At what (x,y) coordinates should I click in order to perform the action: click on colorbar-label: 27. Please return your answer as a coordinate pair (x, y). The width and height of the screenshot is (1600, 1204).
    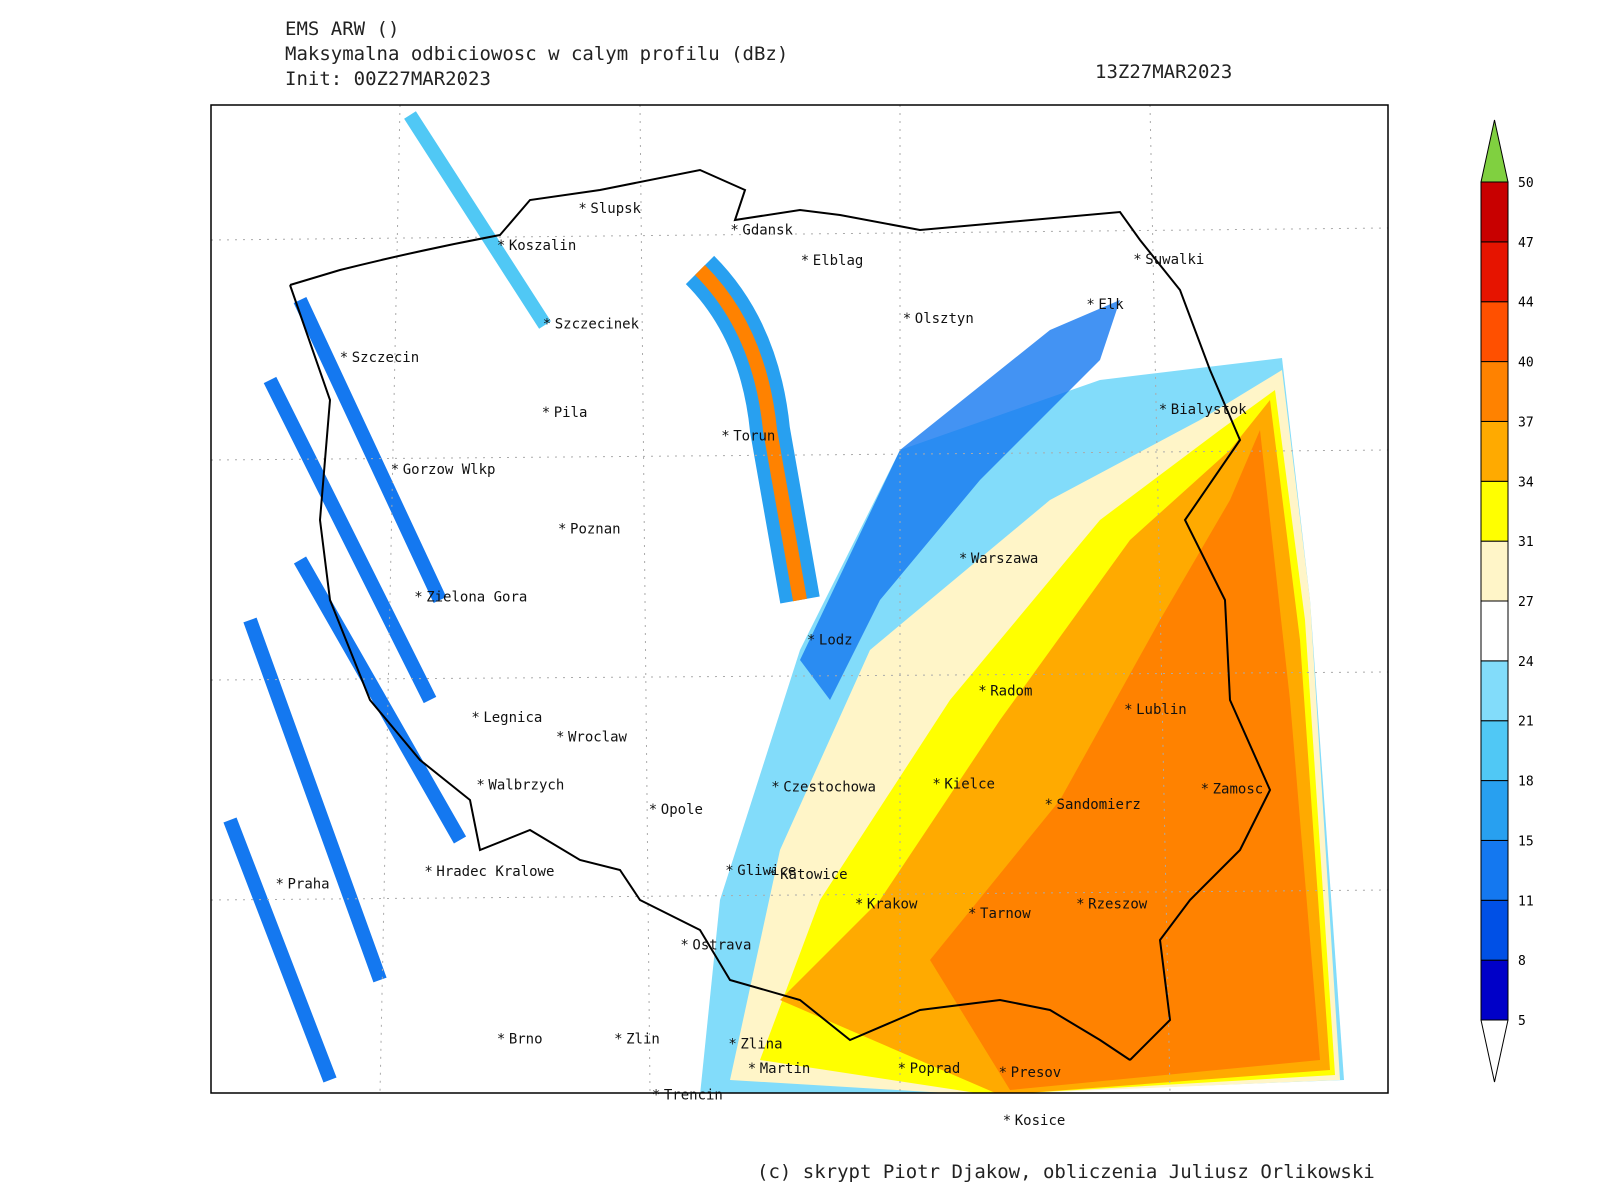
    Looking at the image, I should click on (1526, 602).